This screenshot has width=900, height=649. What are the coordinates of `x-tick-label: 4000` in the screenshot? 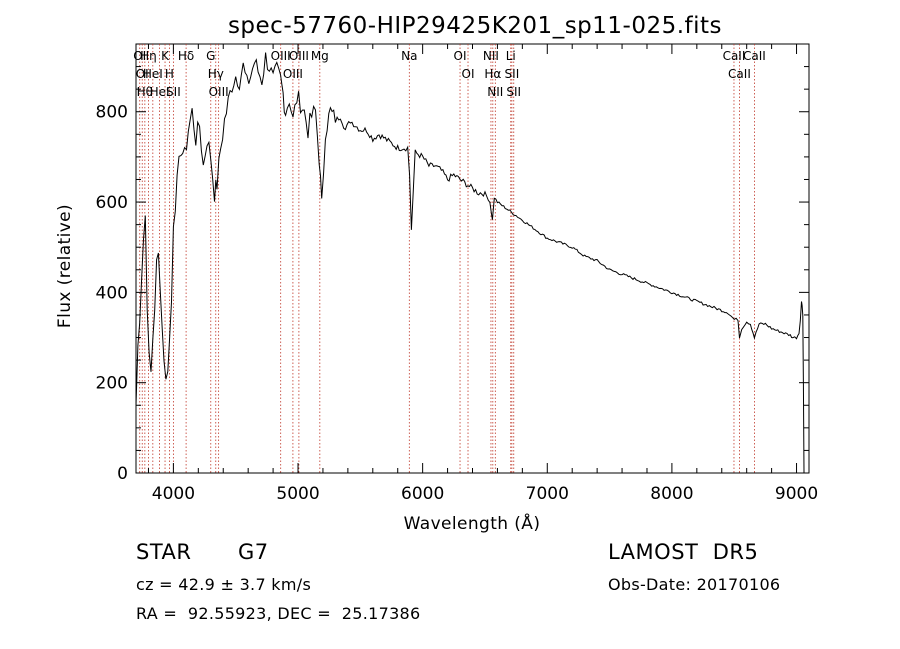 It's located at (173, 494).